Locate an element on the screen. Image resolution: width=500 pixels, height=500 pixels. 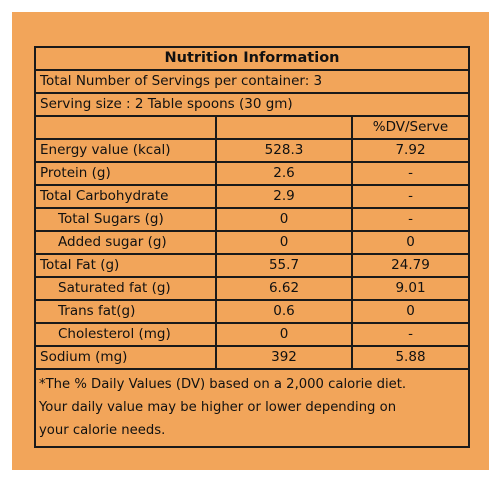
table-row: Saturated fat (g) 6.62 9.01 is located at coordinates (252, 289).